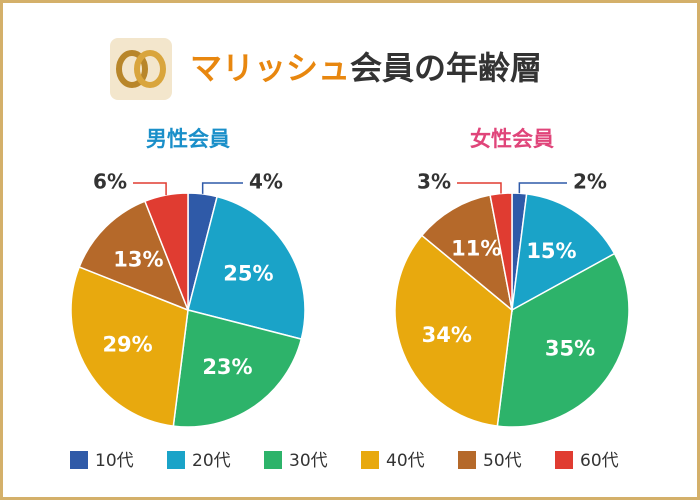 This screenshot has height=504, width=700. I want to click on legend-label: 10代, so click(114, 461).